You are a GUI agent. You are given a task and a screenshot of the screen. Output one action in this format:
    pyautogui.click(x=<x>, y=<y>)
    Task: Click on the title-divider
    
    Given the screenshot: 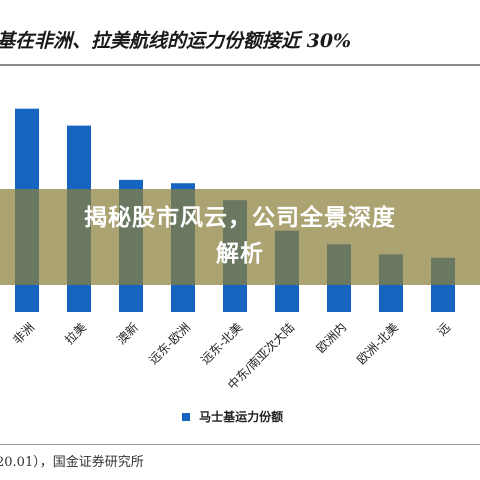 What is the action you would take?
    pyautogui.click(x=240, y=65)
    